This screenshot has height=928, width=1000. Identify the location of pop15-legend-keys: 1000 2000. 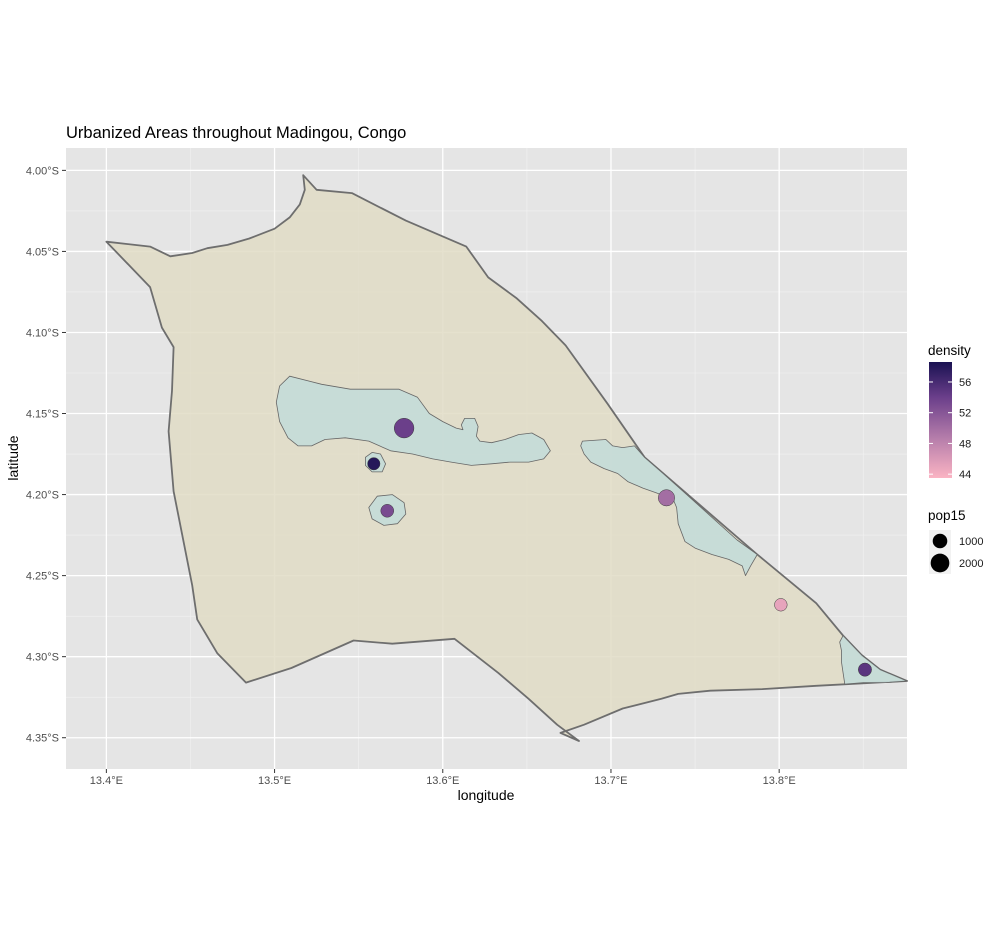
(956, 552).